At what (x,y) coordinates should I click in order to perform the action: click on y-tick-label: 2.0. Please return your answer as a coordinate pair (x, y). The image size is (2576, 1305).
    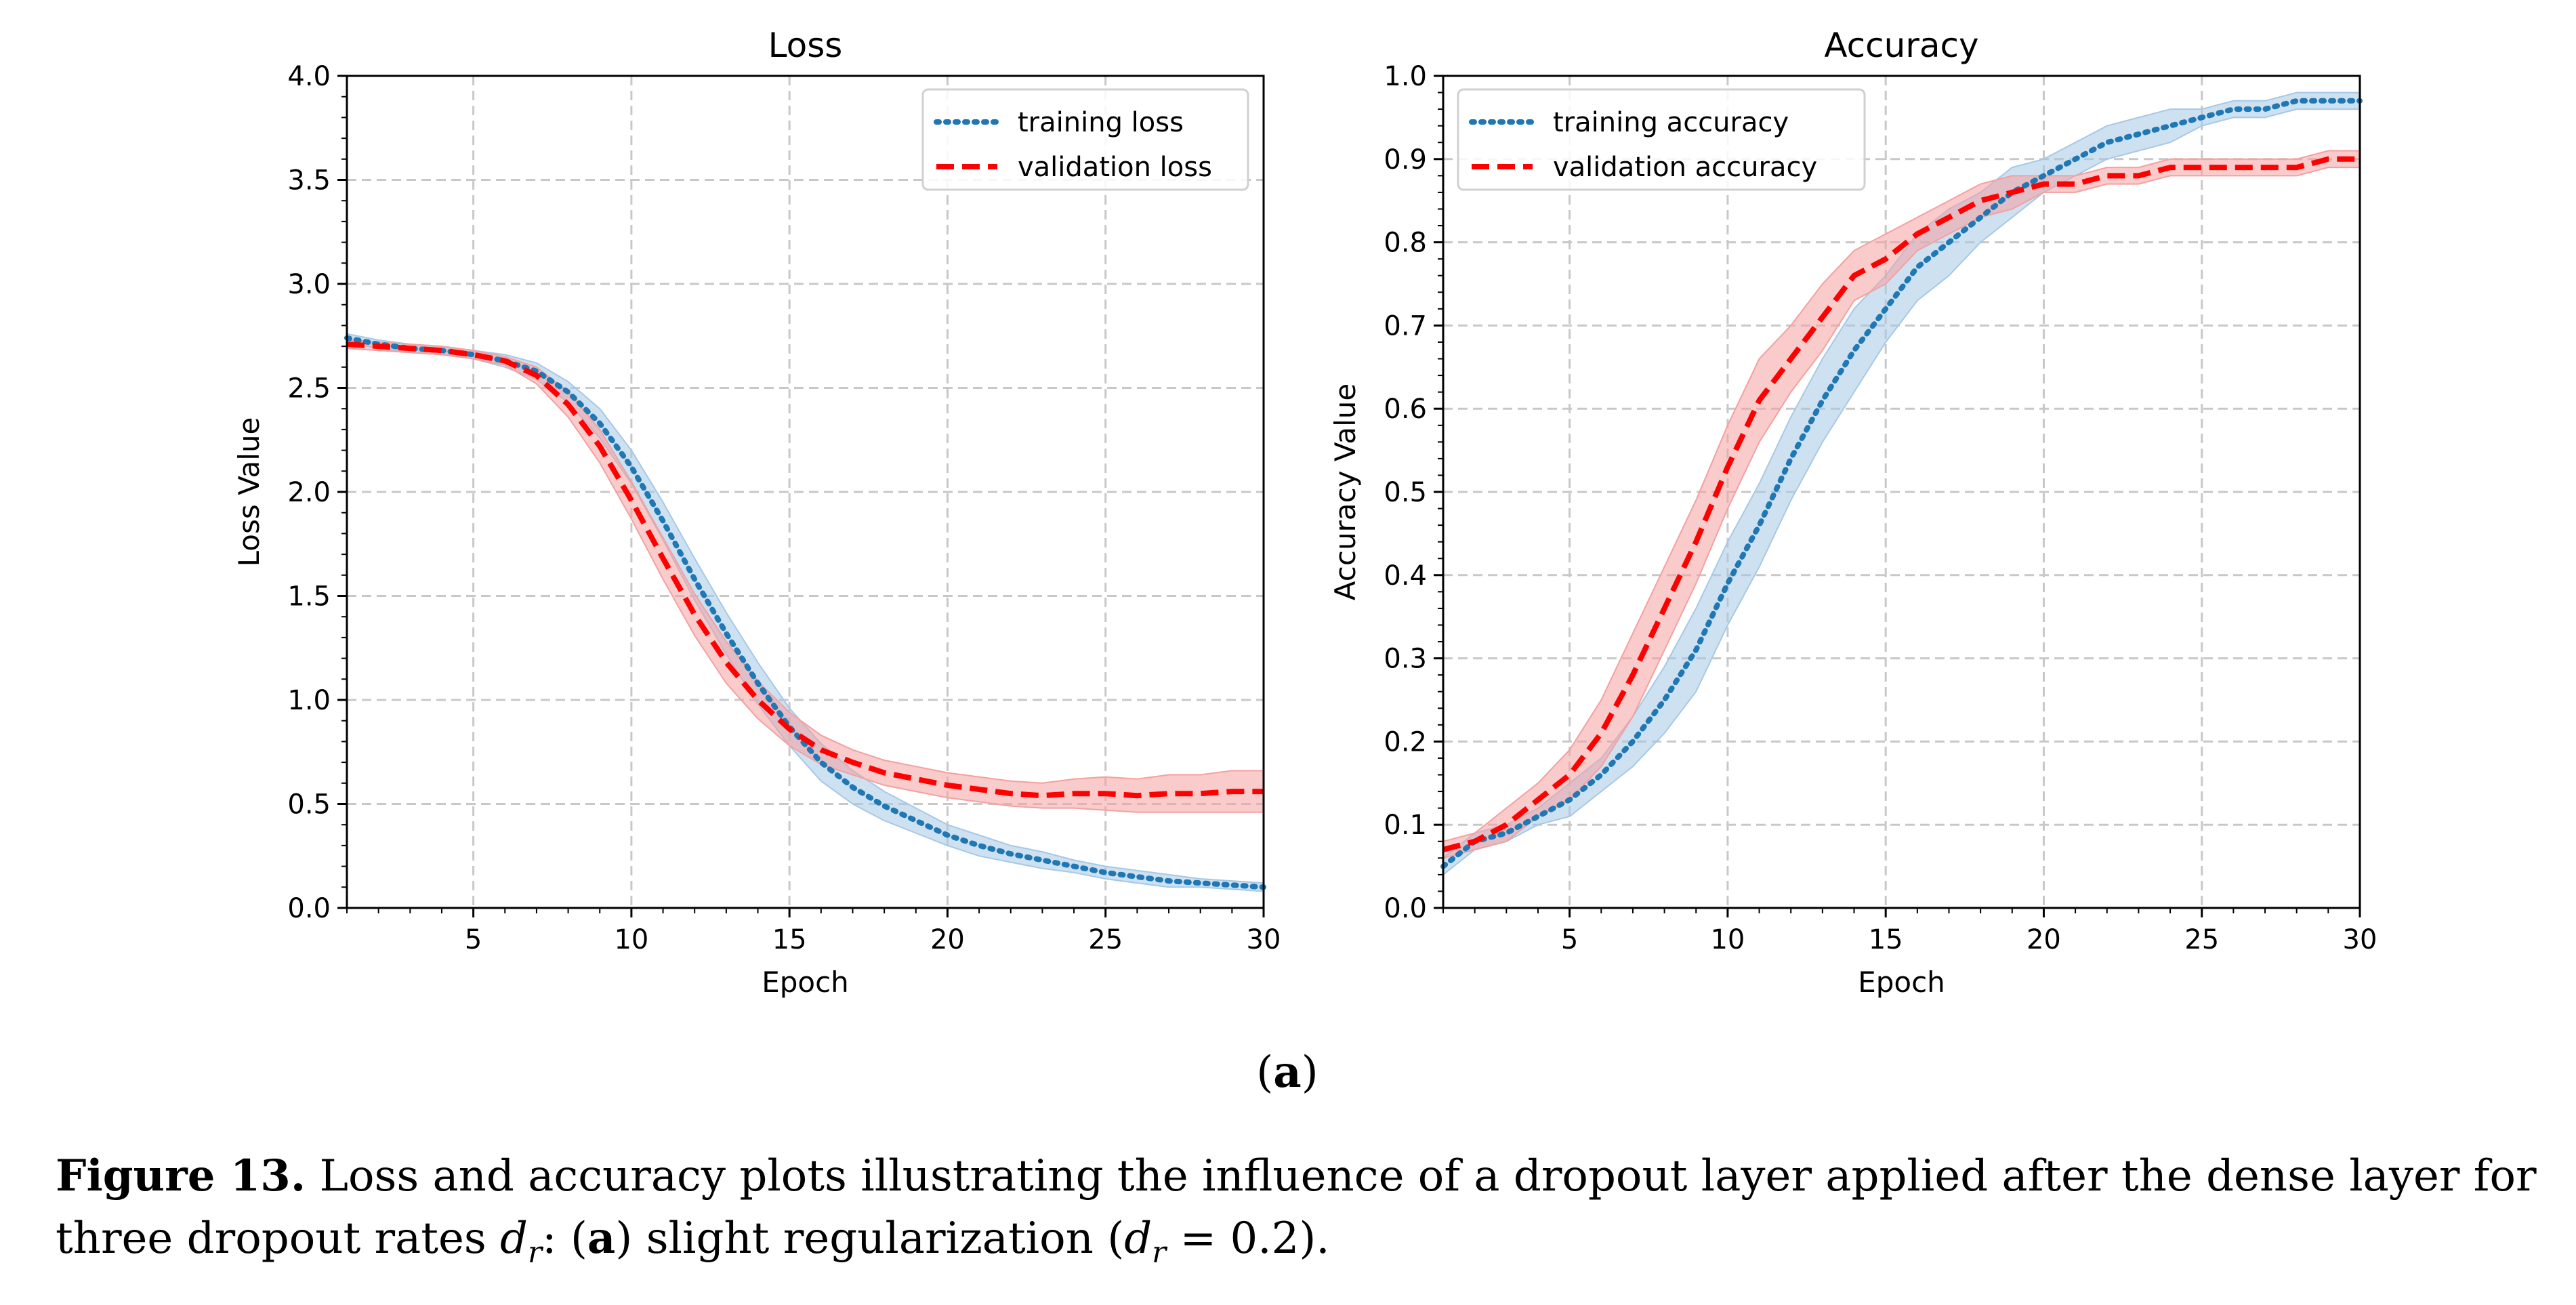
    Looking at the image, I should click on (309, 493).